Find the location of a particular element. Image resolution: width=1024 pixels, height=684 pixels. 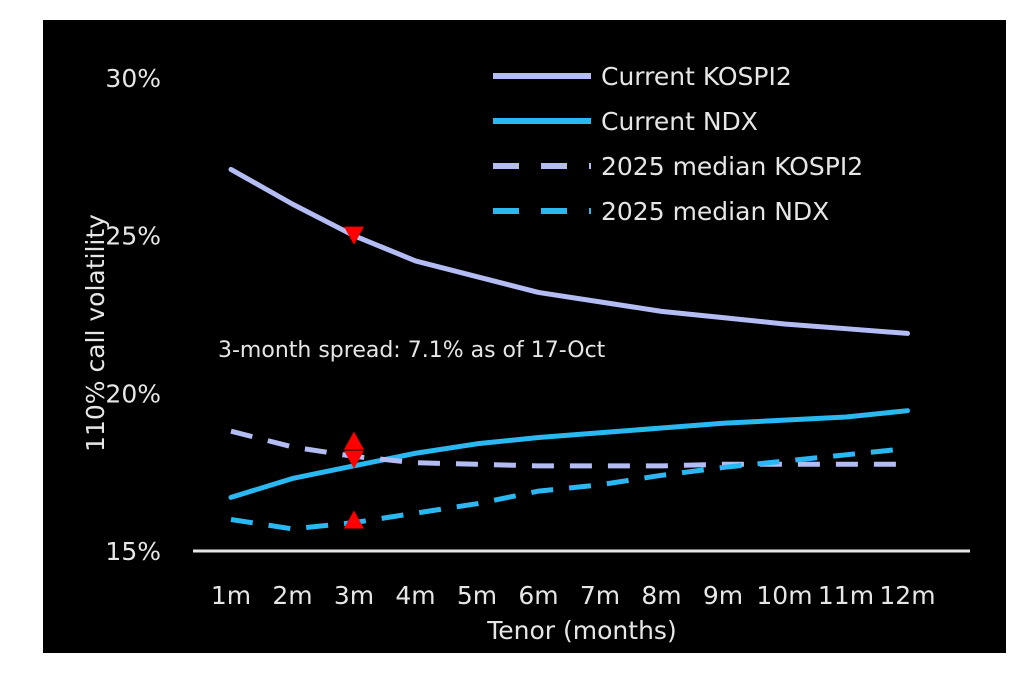

x-tick-label: 7m is located at coordinates (600, 595).